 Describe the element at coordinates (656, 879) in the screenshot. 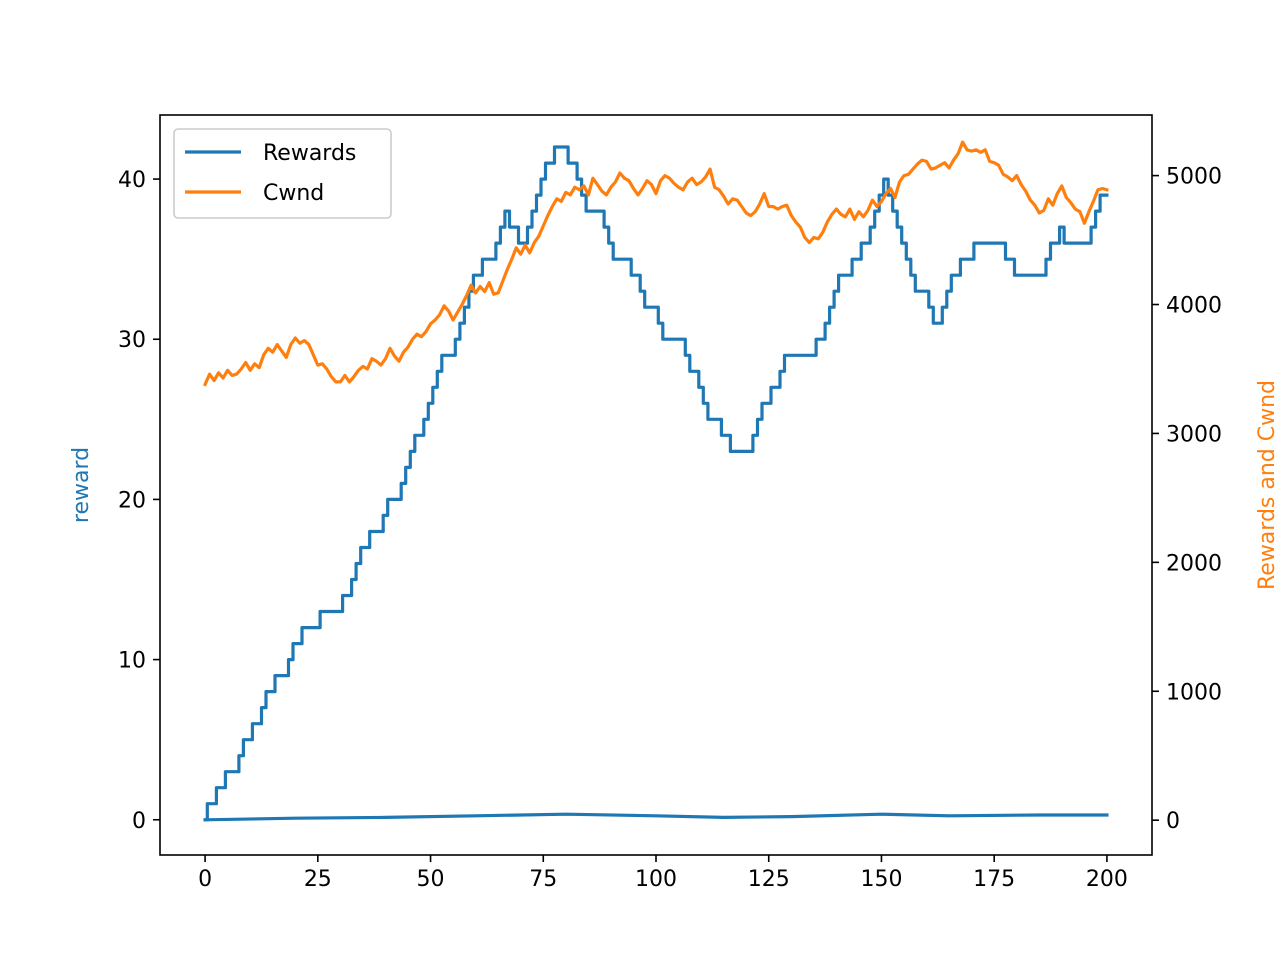

I see `x-tick-label: 100` at that location.